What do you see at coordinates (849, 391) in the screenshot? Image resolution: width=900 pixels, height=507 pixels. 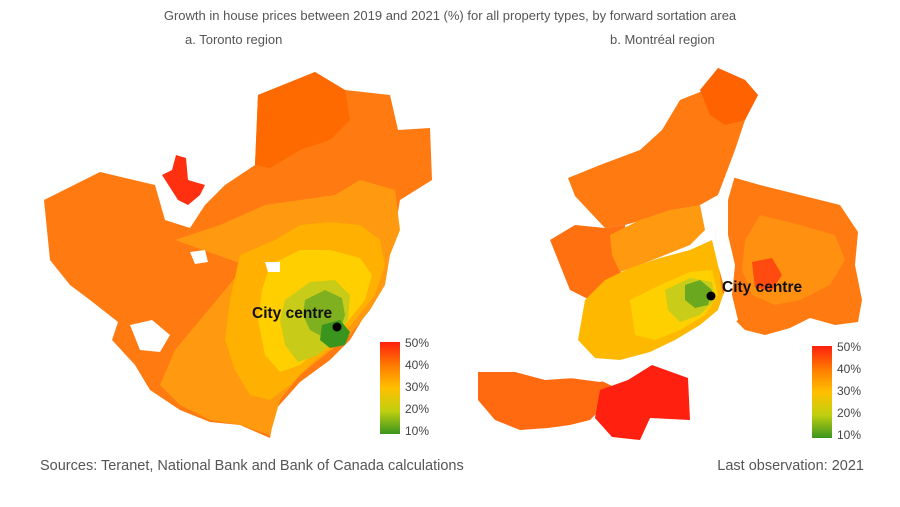 I see `montreal-legend-tick-30: 30%` at bounding box center [849, 391].